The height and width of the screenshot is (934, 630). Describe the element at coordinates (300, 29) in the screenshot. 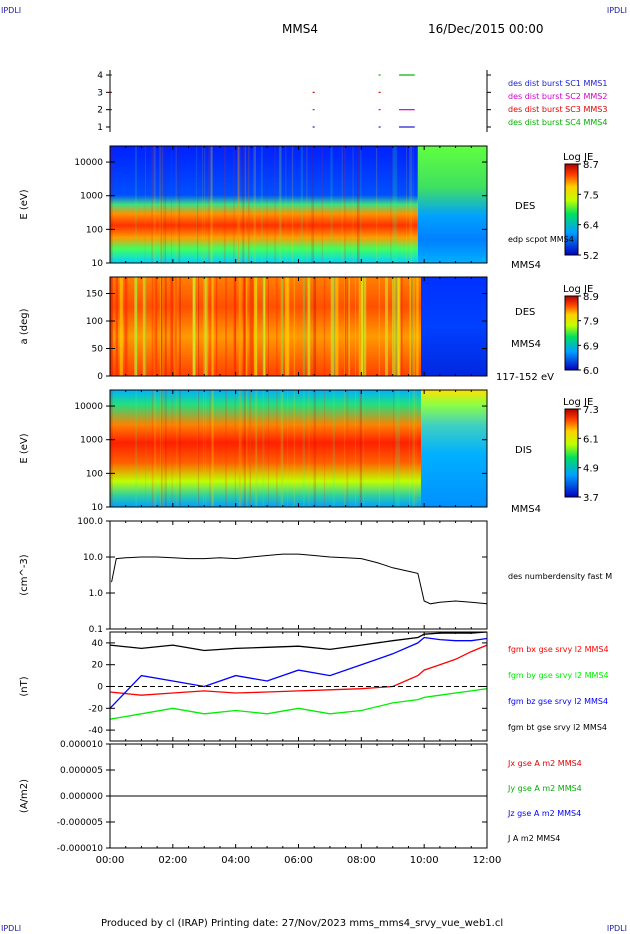

I see `spacecraft-title: MMS4` at that location.